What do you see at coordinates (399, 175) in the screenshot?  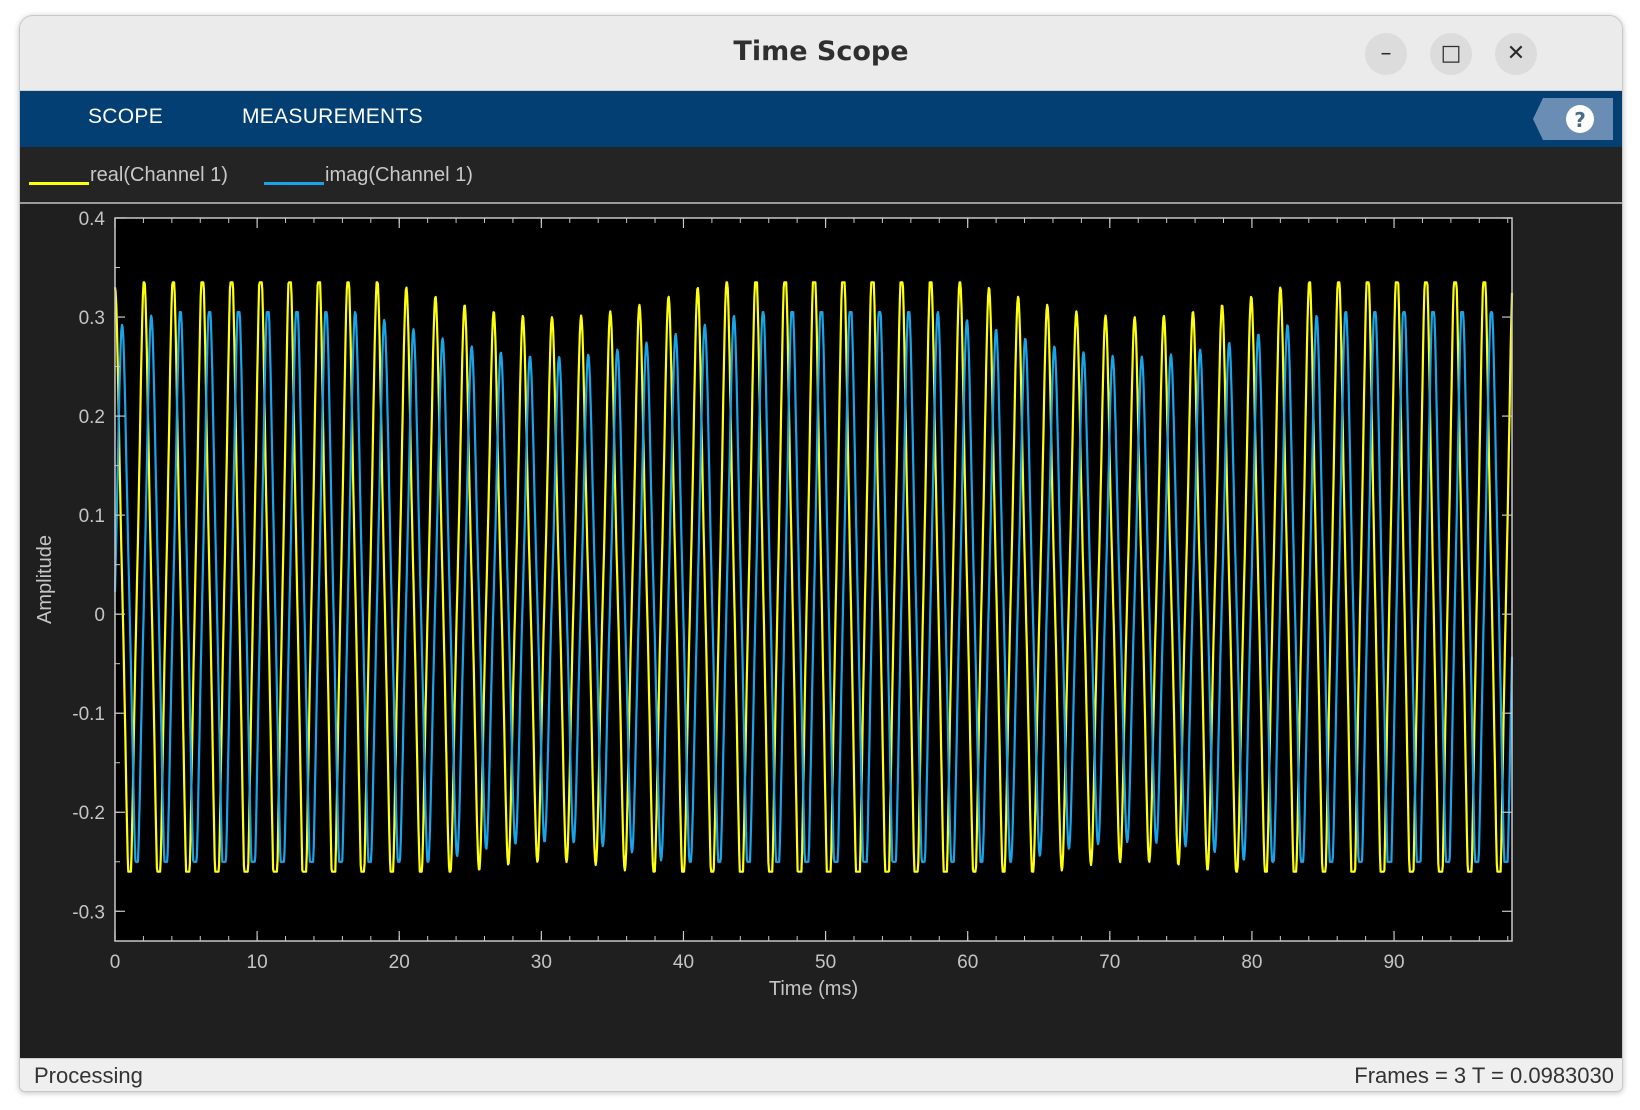 I see `legend-imag-label: imag(Channel 1)` at bounding box center [399, 175].